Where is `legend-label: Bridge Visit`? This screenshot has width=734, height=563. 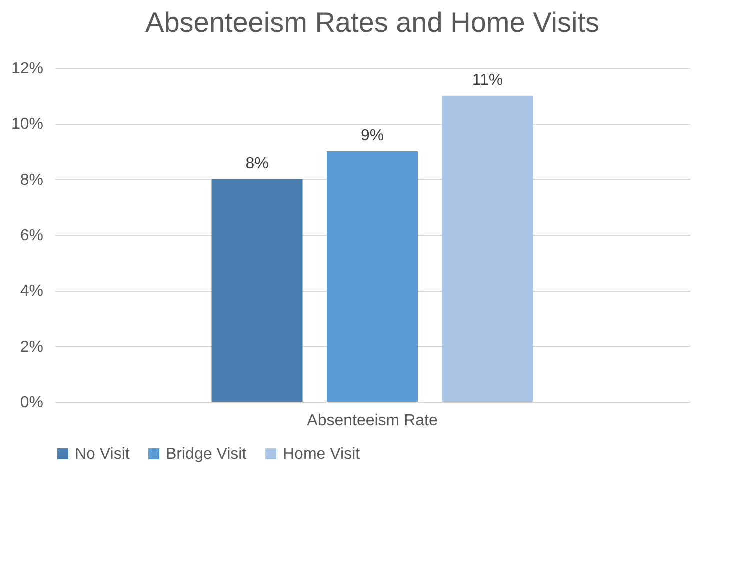
legend-label: Bridge Visit is located at coordinates (207, 454).